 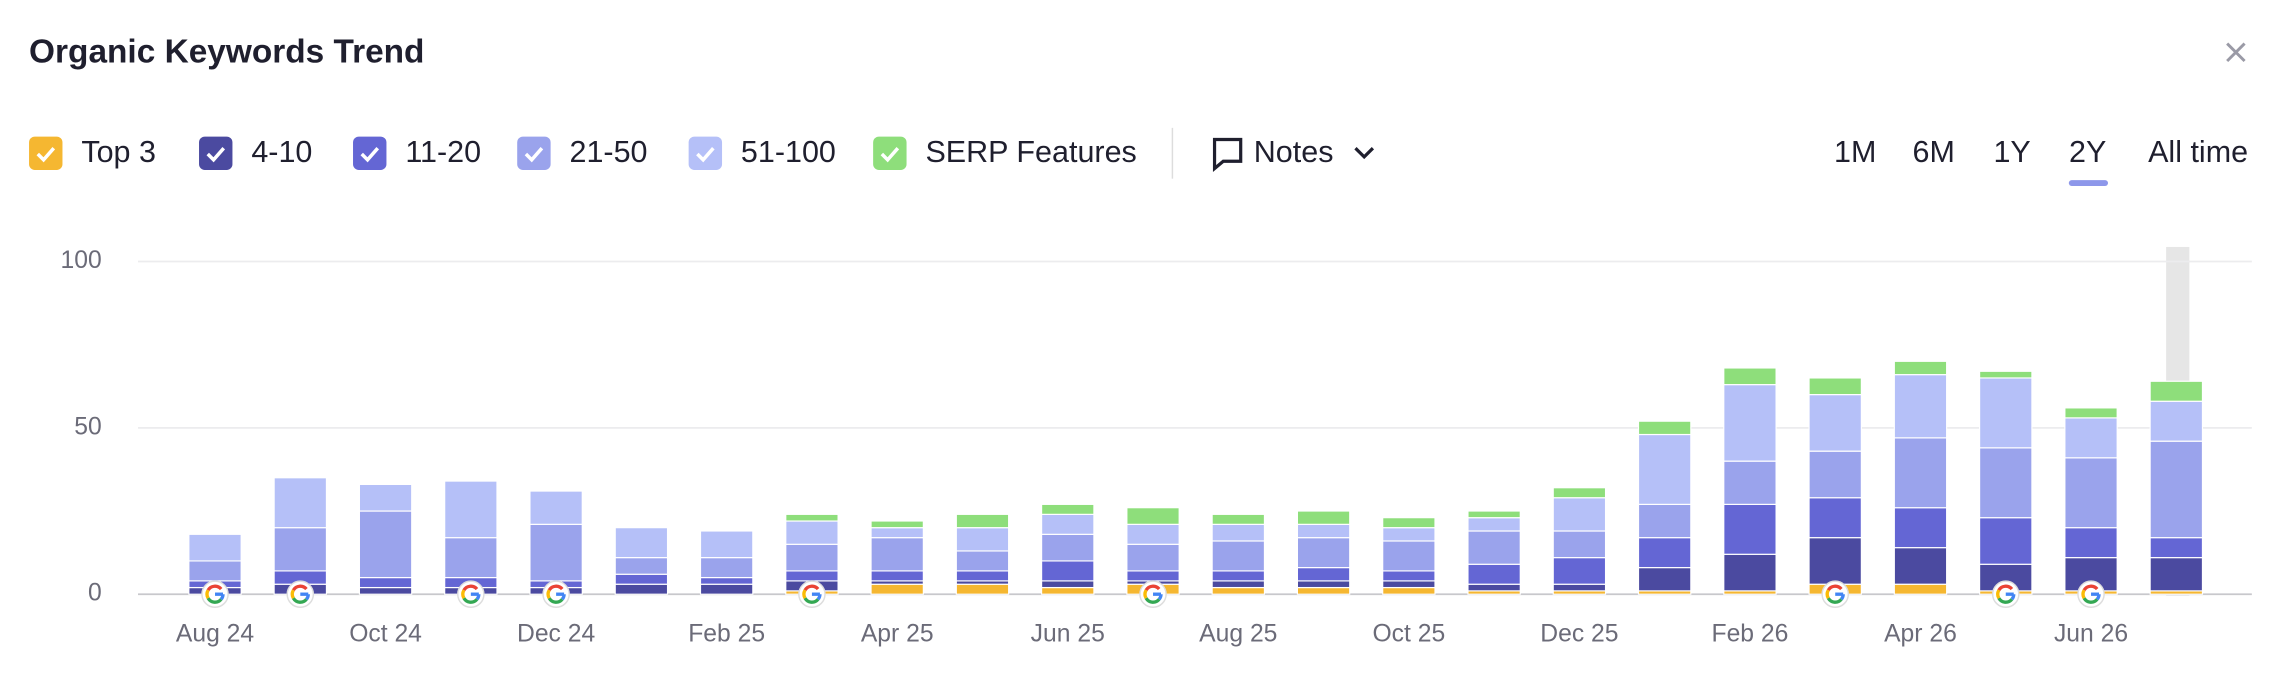 I want to click on active-range-underline, so click(x=2088, y=183).